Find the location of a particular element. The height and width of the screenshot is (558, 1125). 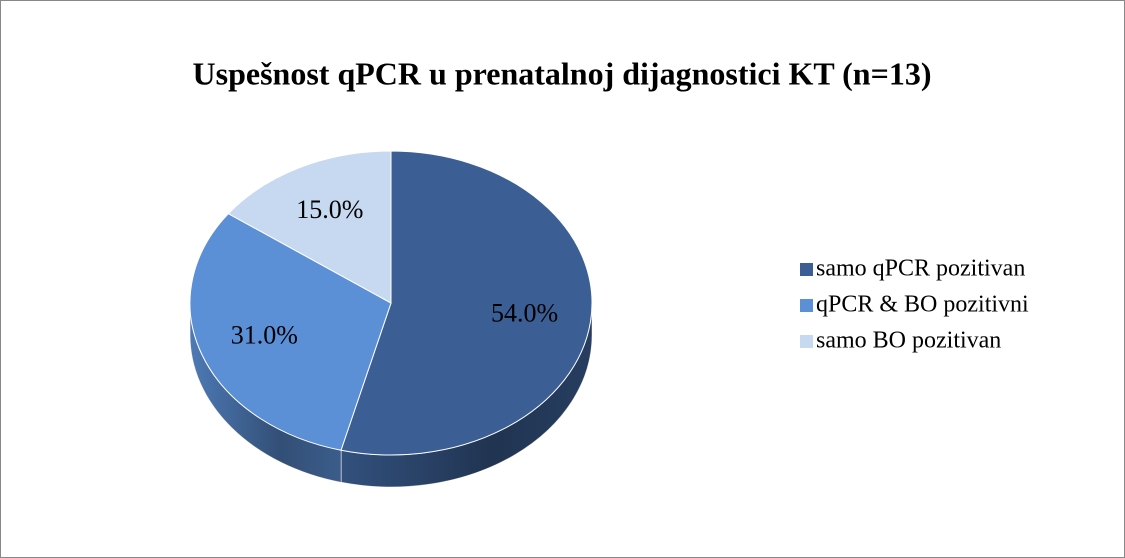

data-label: 31.0% is located at coordinates (264, 334).